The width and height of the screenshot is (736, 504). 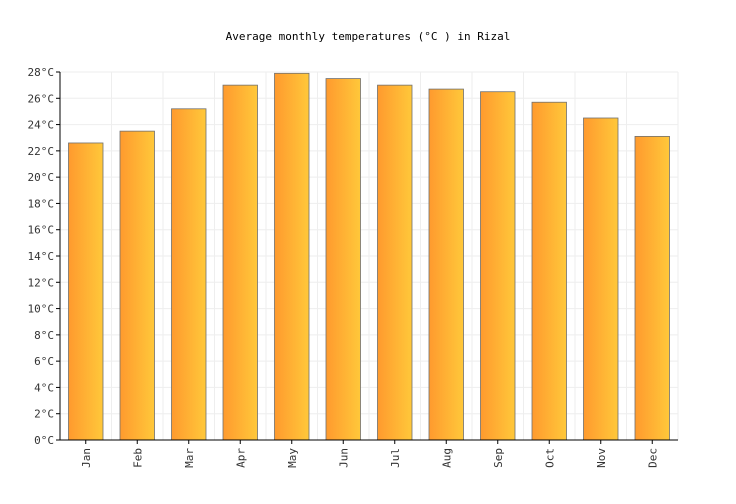 What do you see at coordinates (41, 72) in the screenshot?
I see `y-tick-label: 28°C` at bounding box center [41, 72].